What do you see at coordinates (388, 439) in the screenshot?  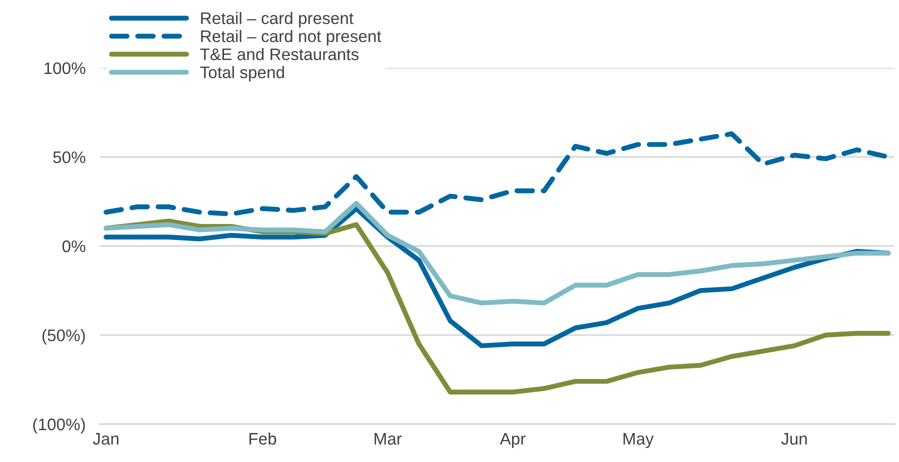 I see `x-tick-label: Mar` at bounding box center [388, 439].